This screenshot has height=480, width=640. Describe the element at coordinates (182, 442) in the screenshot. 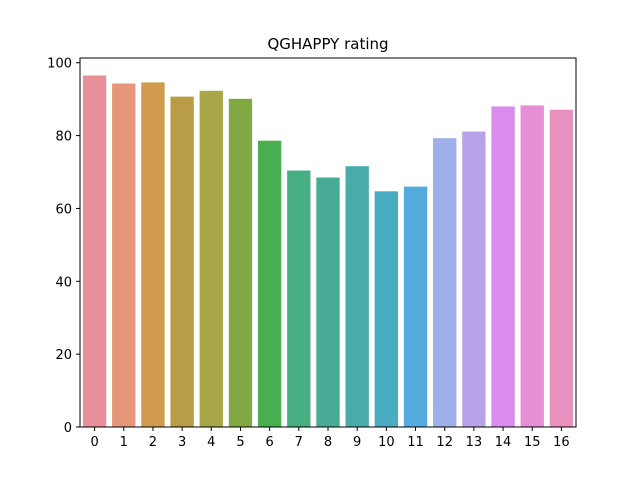

I see `x-tick-label: 3` at that location.